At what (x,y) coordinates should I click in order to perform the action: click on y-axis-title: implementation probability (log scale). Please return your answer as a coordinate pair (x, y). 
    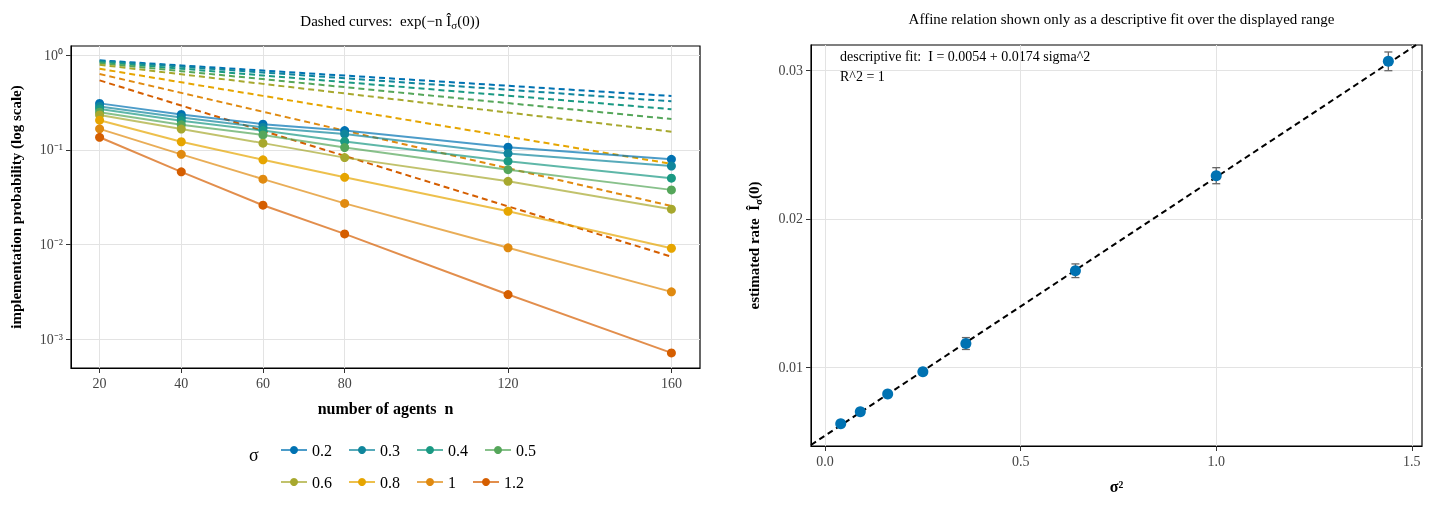
    Looking at the image, I should click on (16, 207).